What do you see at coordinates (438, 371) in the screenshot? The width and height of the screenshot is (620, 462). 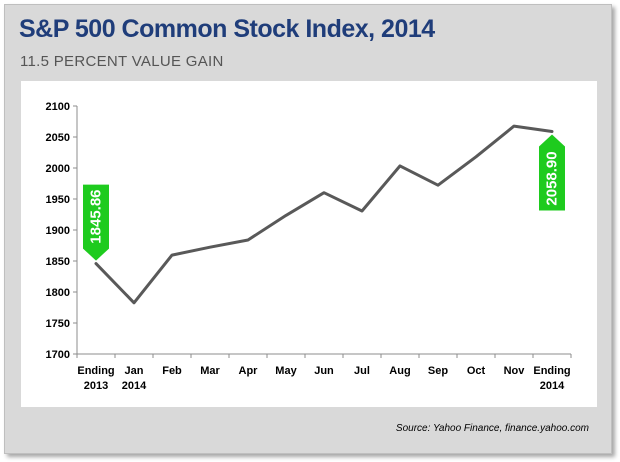 I see `x-tick-label: Sep` at bounding box center [438, 371].